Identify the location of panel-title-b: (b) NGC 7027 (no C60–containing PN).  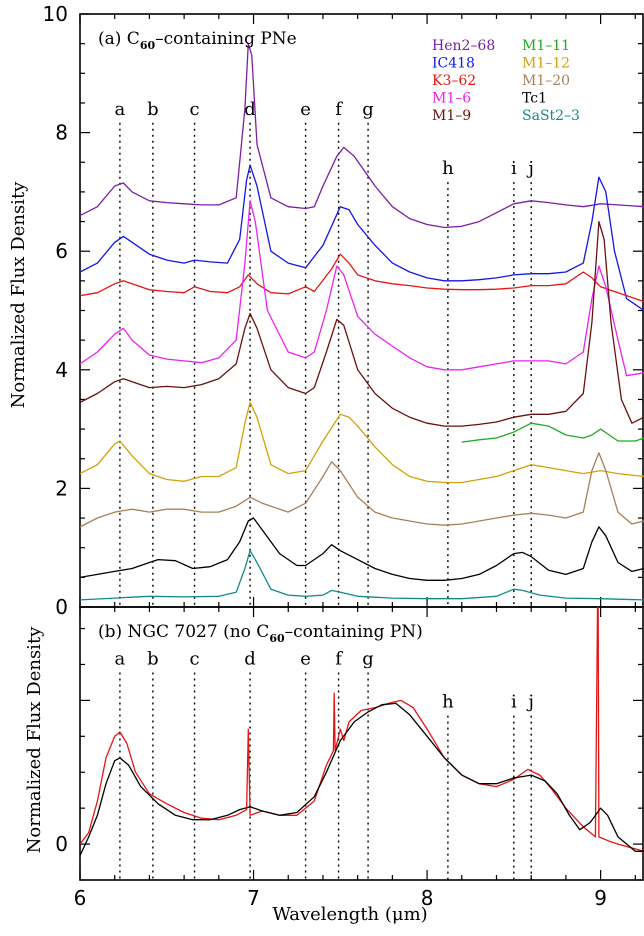
(260, 633).